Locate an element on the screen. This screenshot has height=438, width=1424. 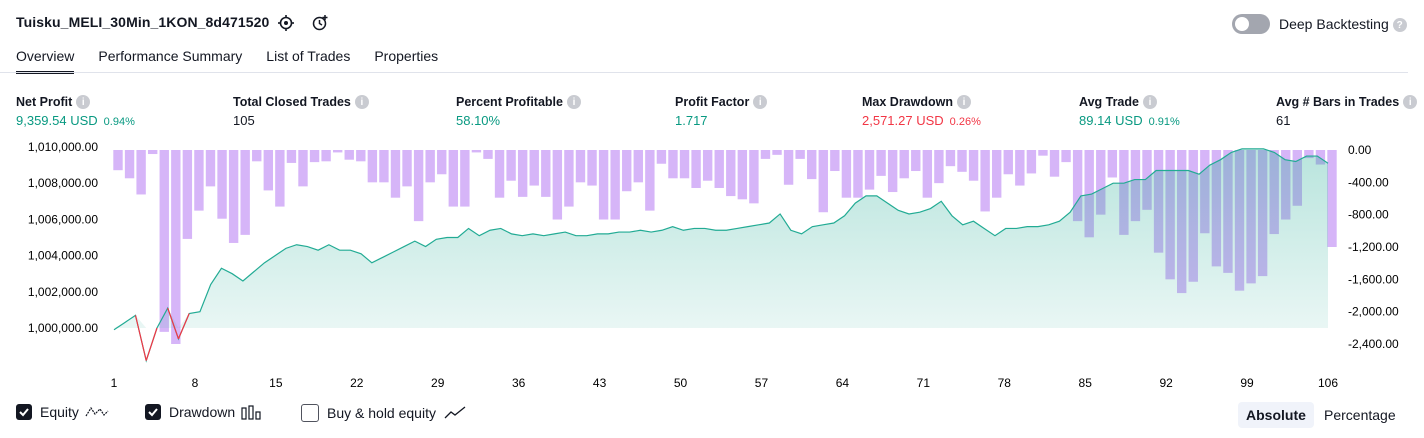
metric-label: Net Profit i is located at coordinates (75, 102).